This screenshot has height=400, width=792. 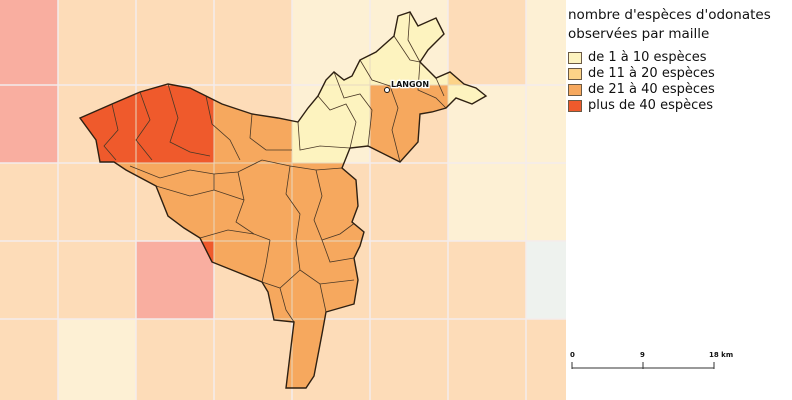 What do you see at coordinates (387, 90) in the screenshot?
I see `town-marker` at bounding box center [387, 90].